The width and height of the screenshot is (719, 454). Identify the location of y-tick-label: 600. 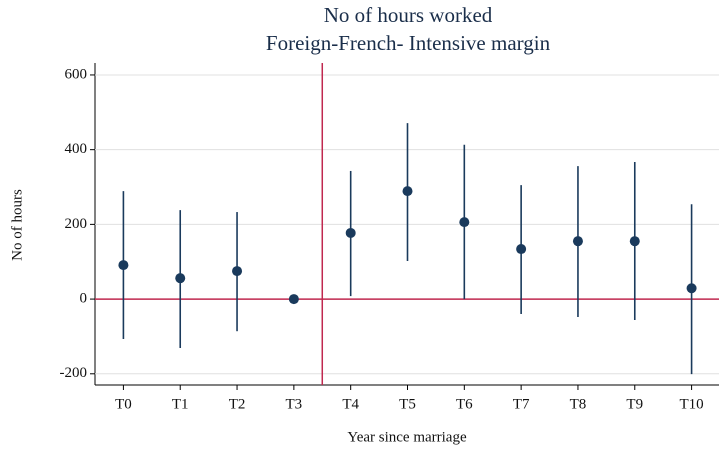
(76, 74).